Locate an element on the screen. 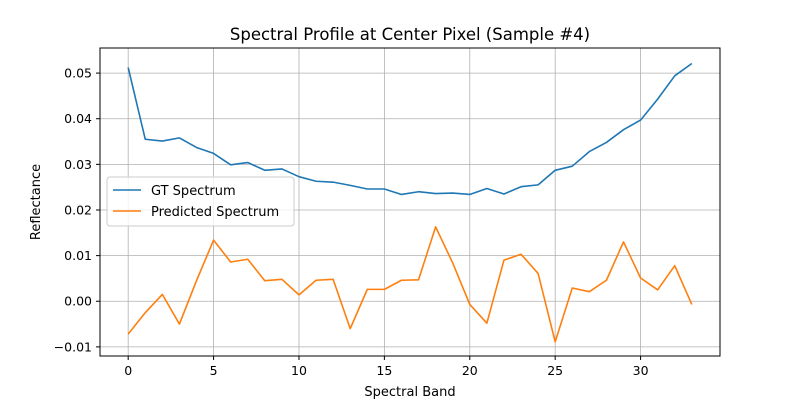  y-tick-label: 0.01 is located at coordinates (78, 255).